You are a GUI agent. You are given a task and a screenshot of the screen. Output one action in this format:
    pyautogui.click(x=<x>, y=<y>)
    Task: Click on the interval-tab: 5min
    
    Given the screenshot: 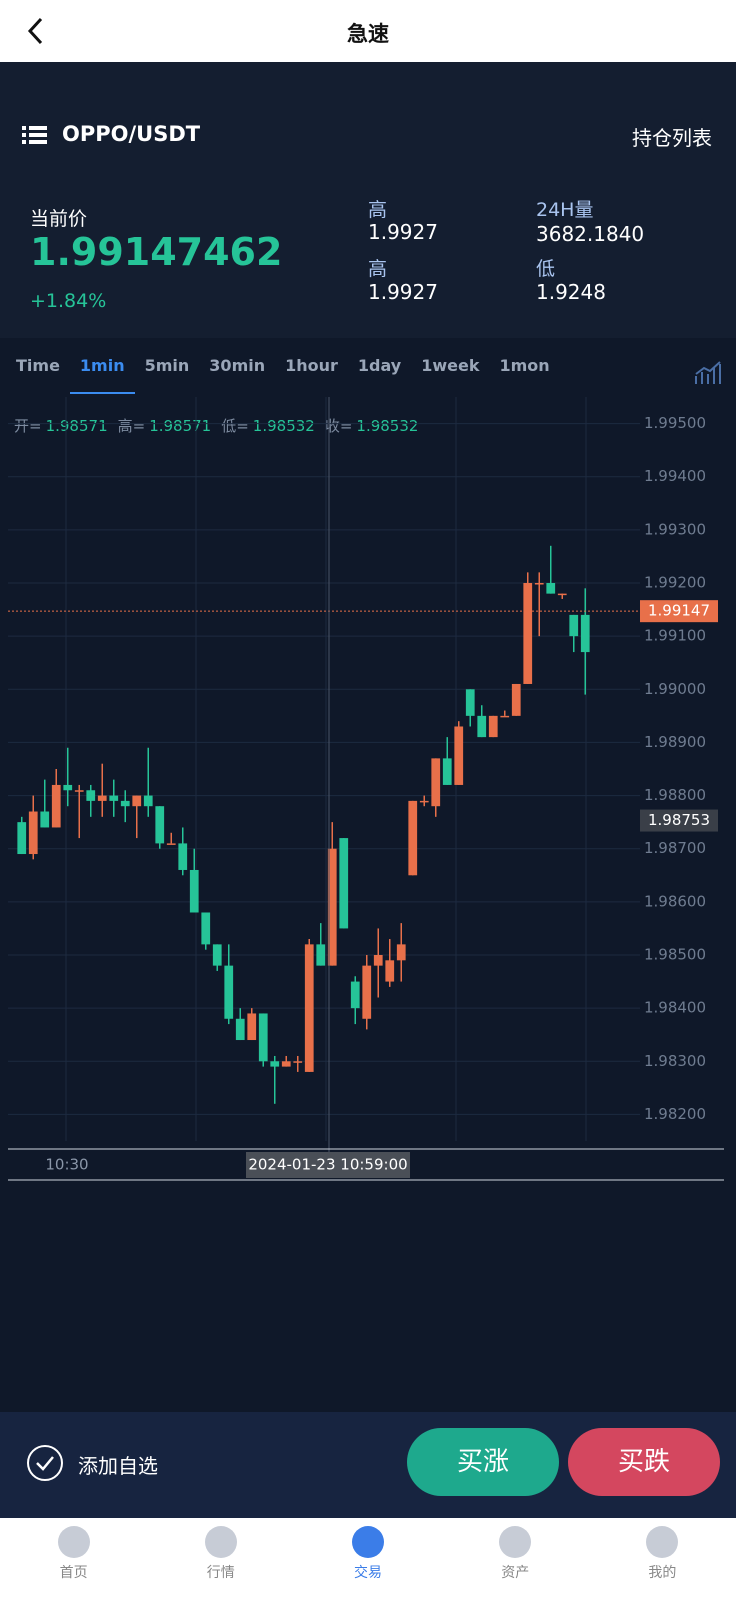 What is the action you would take?
    pyautogui.click(x=167, y=365)
    